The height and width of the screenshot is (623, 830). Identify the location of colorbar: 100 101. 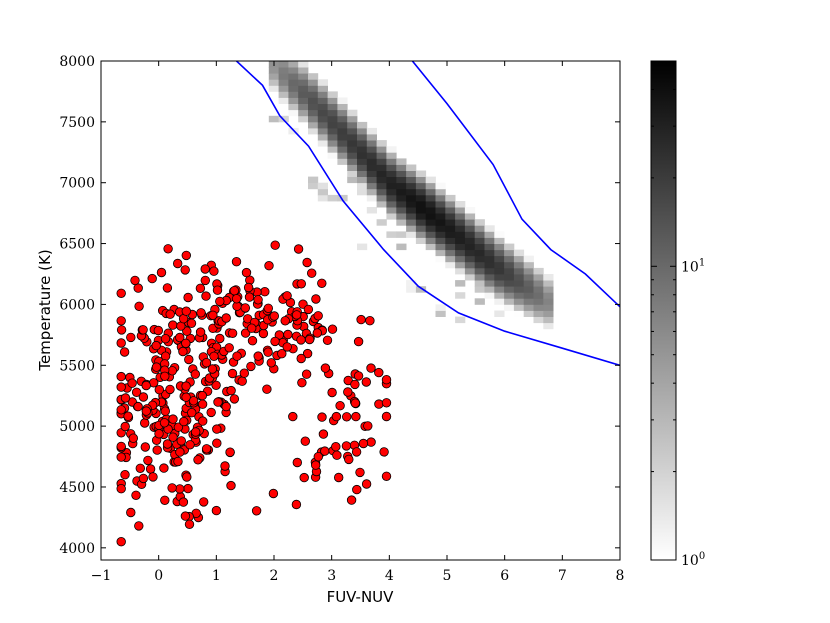
(677, 314).